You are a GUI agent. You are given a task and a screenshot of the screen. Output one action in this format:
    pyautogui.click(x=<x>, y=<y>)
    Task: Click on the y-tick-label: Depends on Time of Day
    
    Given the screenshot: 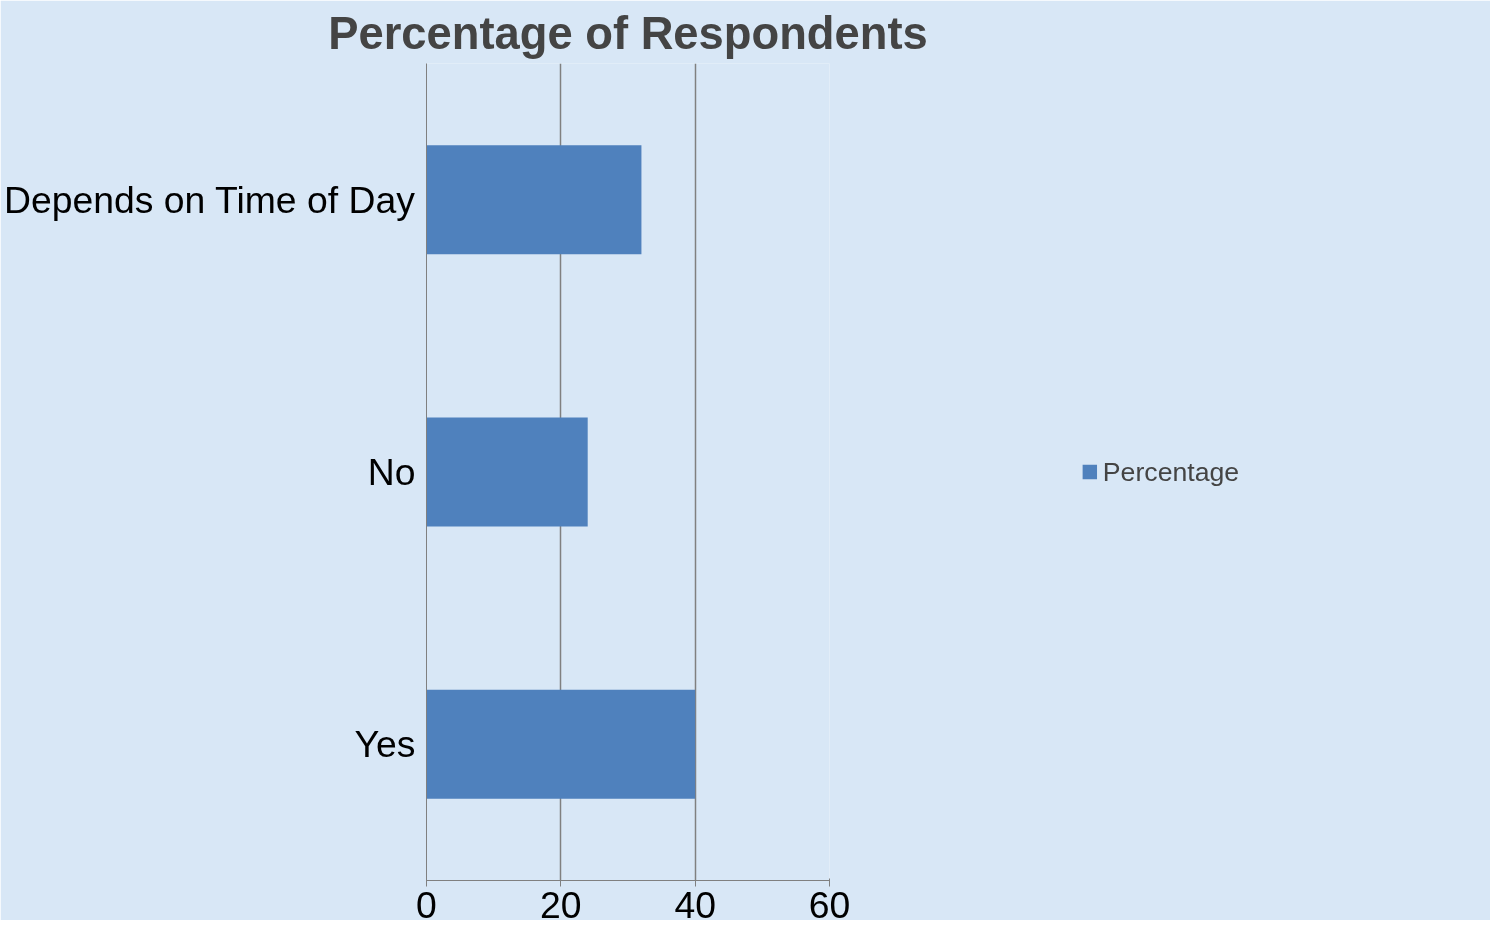 What is the action you would take?
    pyautogui.click(x=210, y=199)
    